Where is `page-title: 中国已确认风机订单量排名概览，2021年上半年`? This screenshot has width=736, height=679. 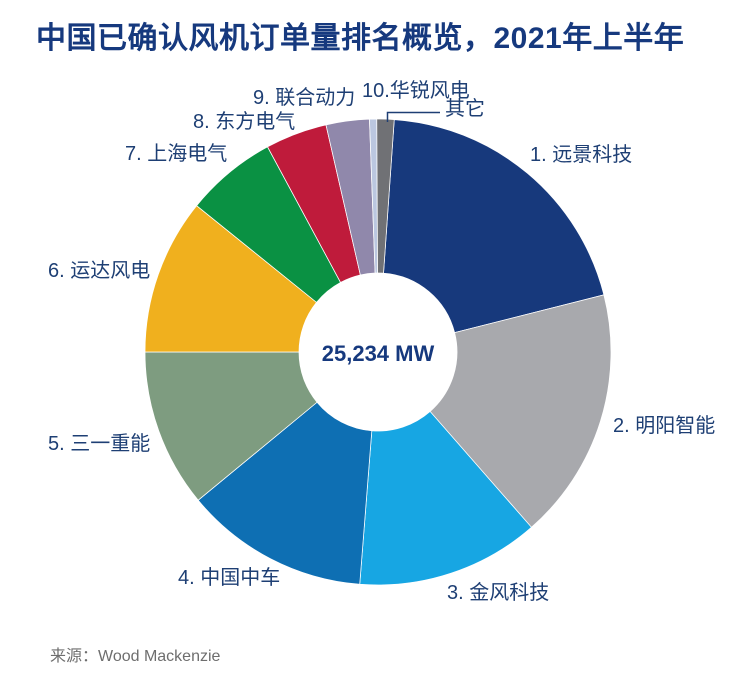
page-title: 中国已确认风机订单量排名概览，2021年上半年 is located at coordinates (360, 38).